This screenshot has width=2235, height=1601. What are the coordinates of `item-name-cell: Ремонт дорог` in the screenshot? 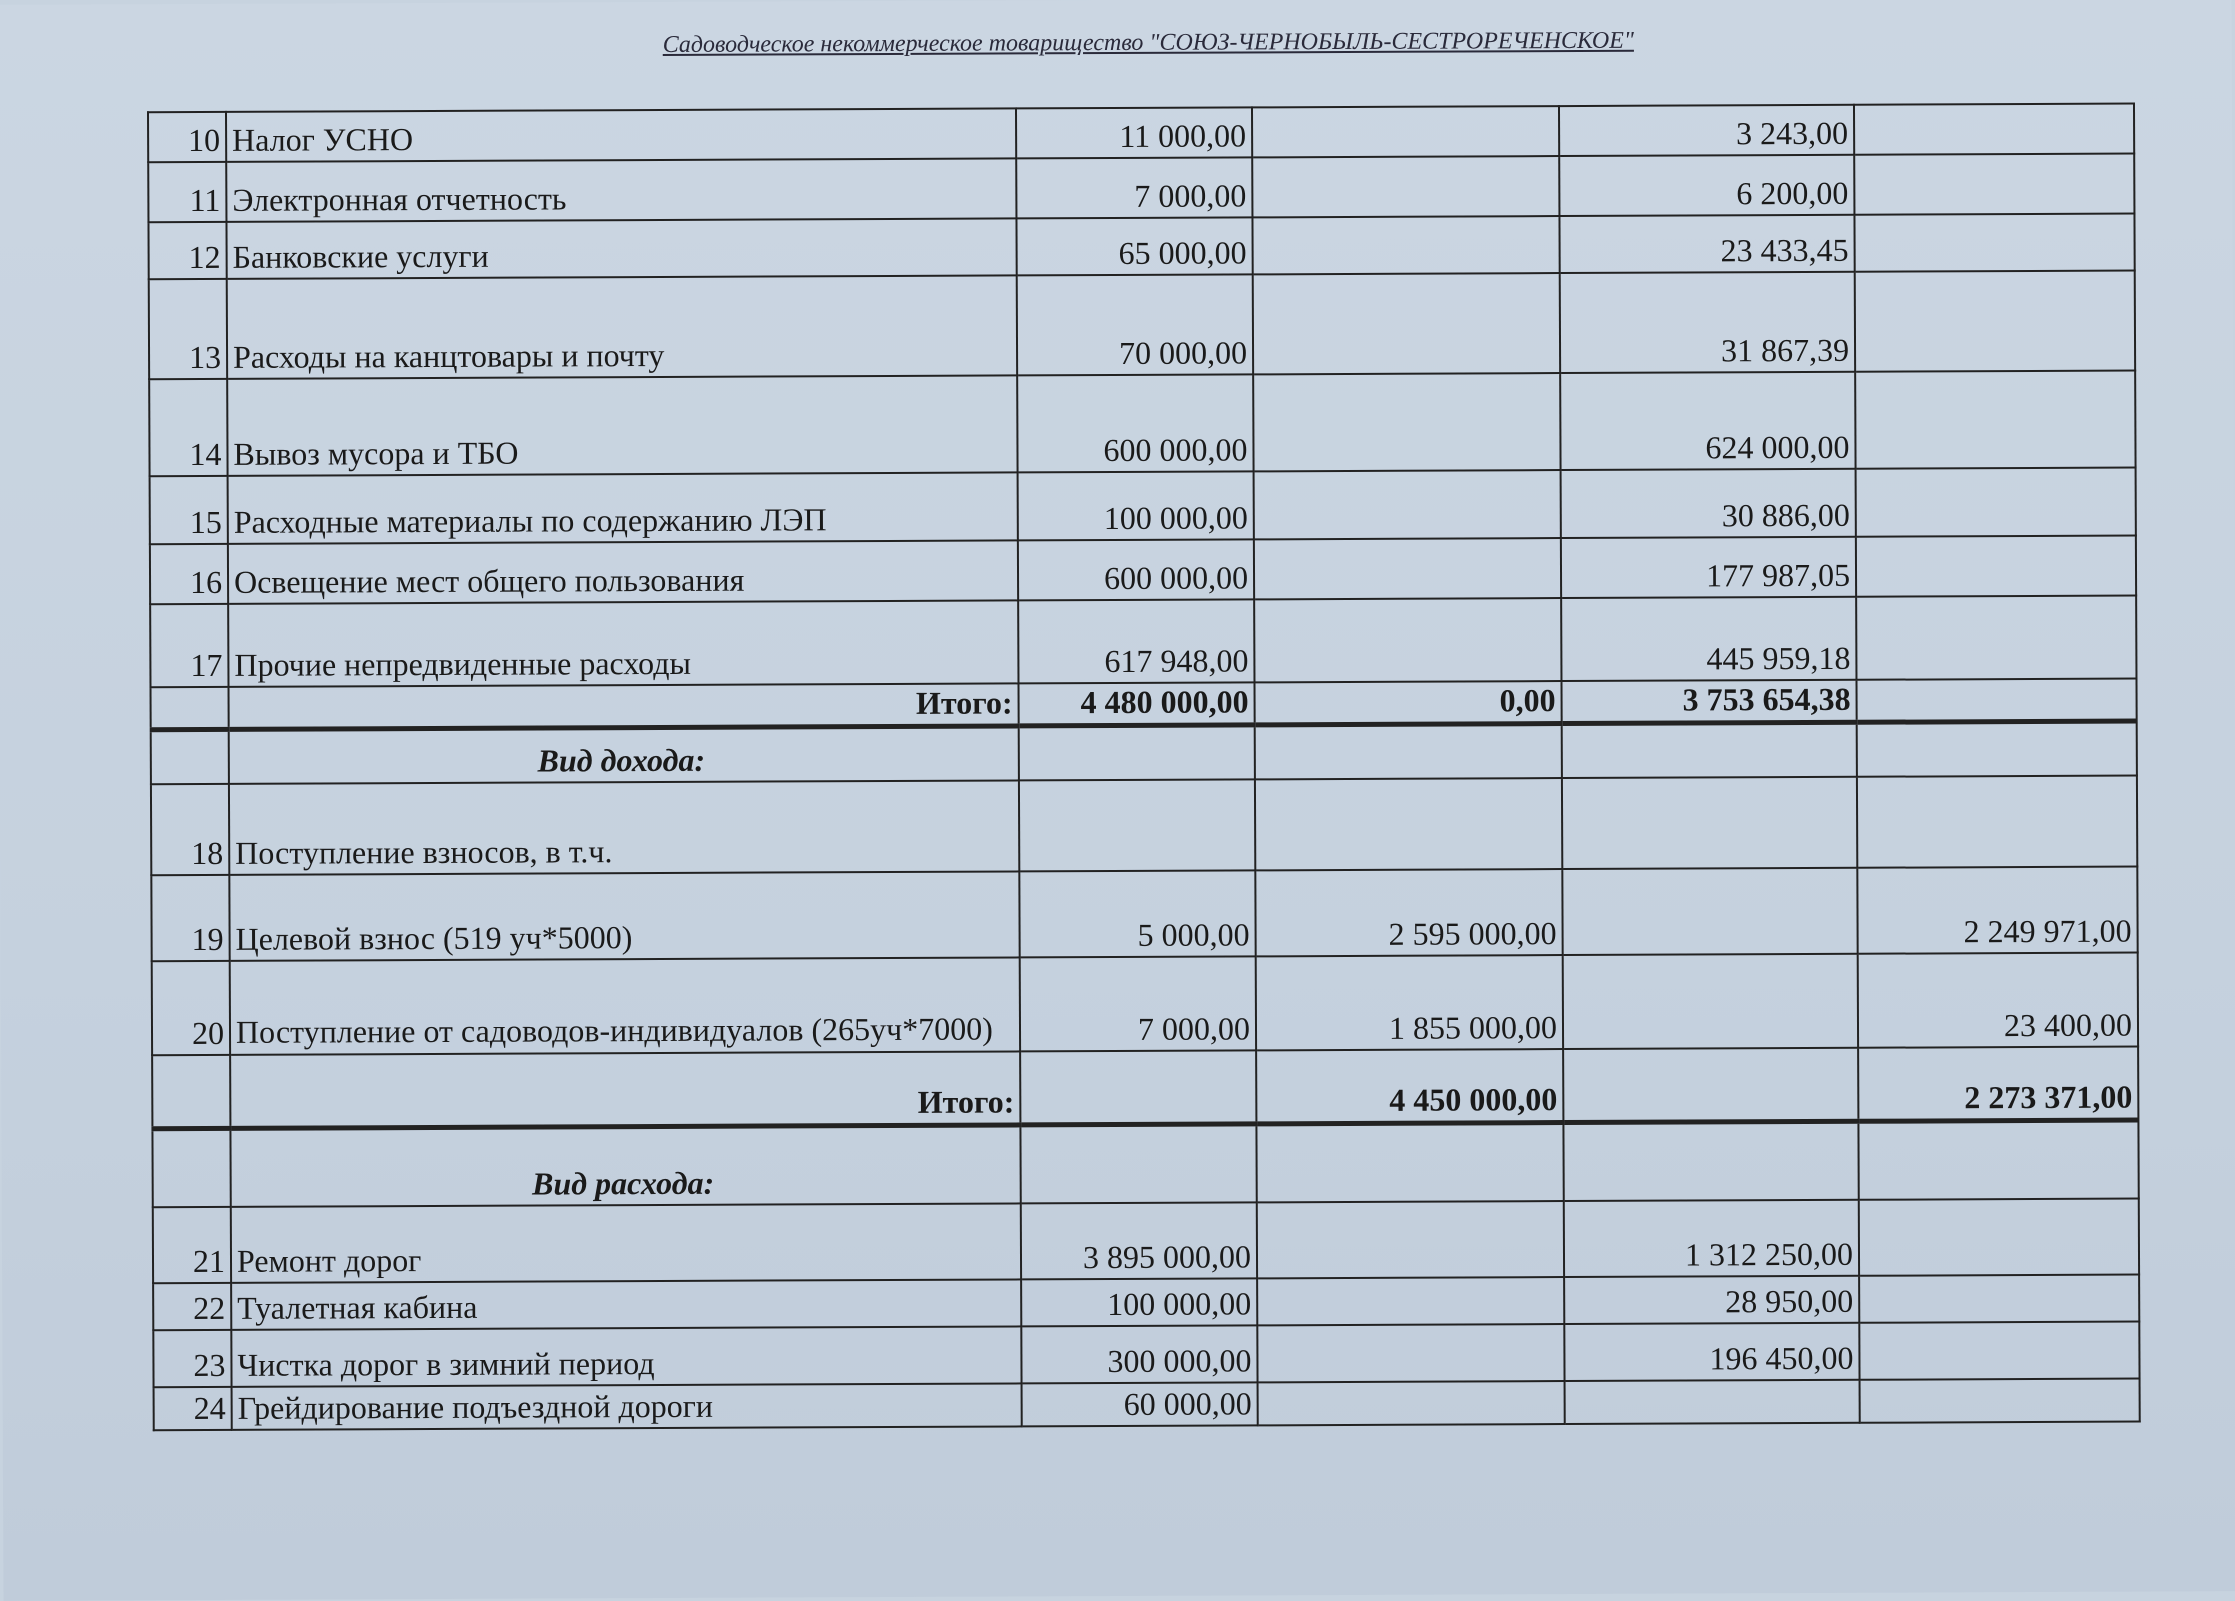 It's located at (626, 1242).